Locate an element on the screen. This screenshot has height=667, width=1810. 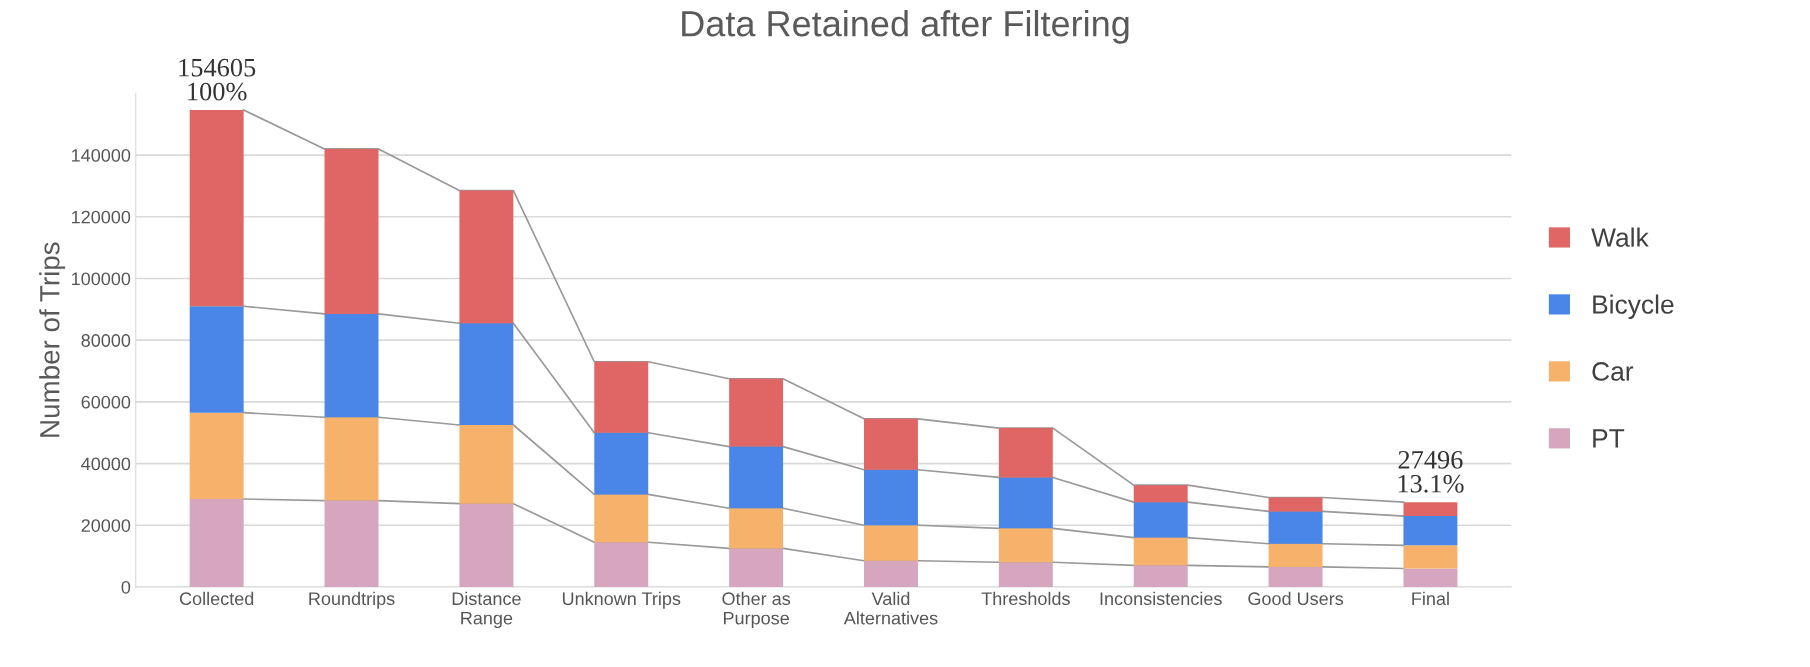
y-tick-label: 0 is located at coordinates (126, 587).